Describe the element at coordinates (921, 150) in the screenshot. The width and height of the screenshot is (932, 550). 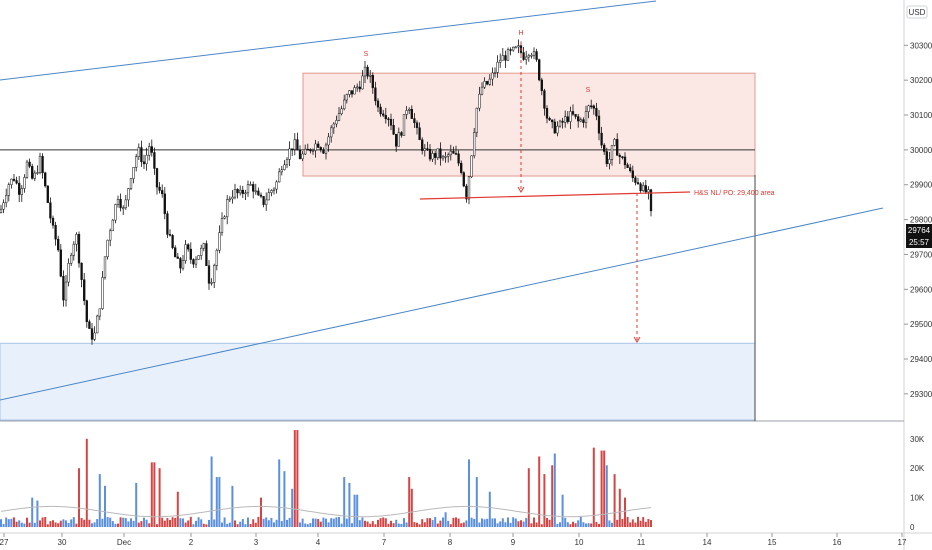
I see `price-tick-label: 30000` at that location.